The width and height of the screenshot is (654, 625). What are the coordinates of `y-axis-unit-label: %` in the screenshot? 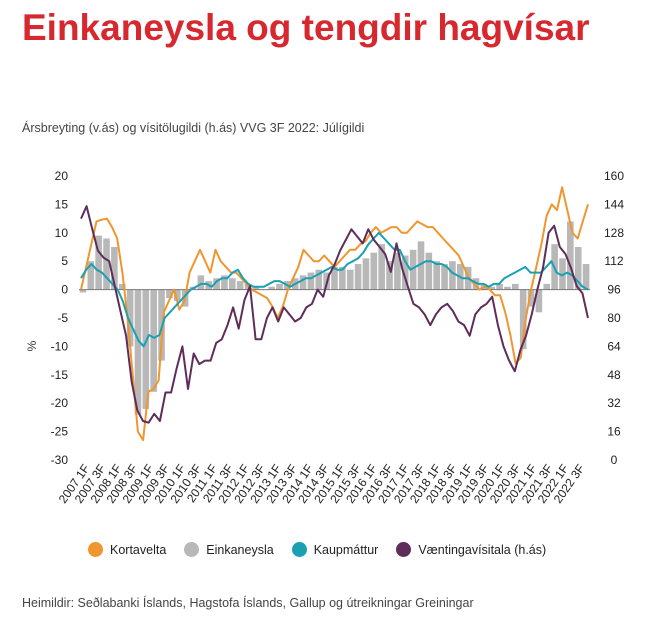 It's located at (32, 345).